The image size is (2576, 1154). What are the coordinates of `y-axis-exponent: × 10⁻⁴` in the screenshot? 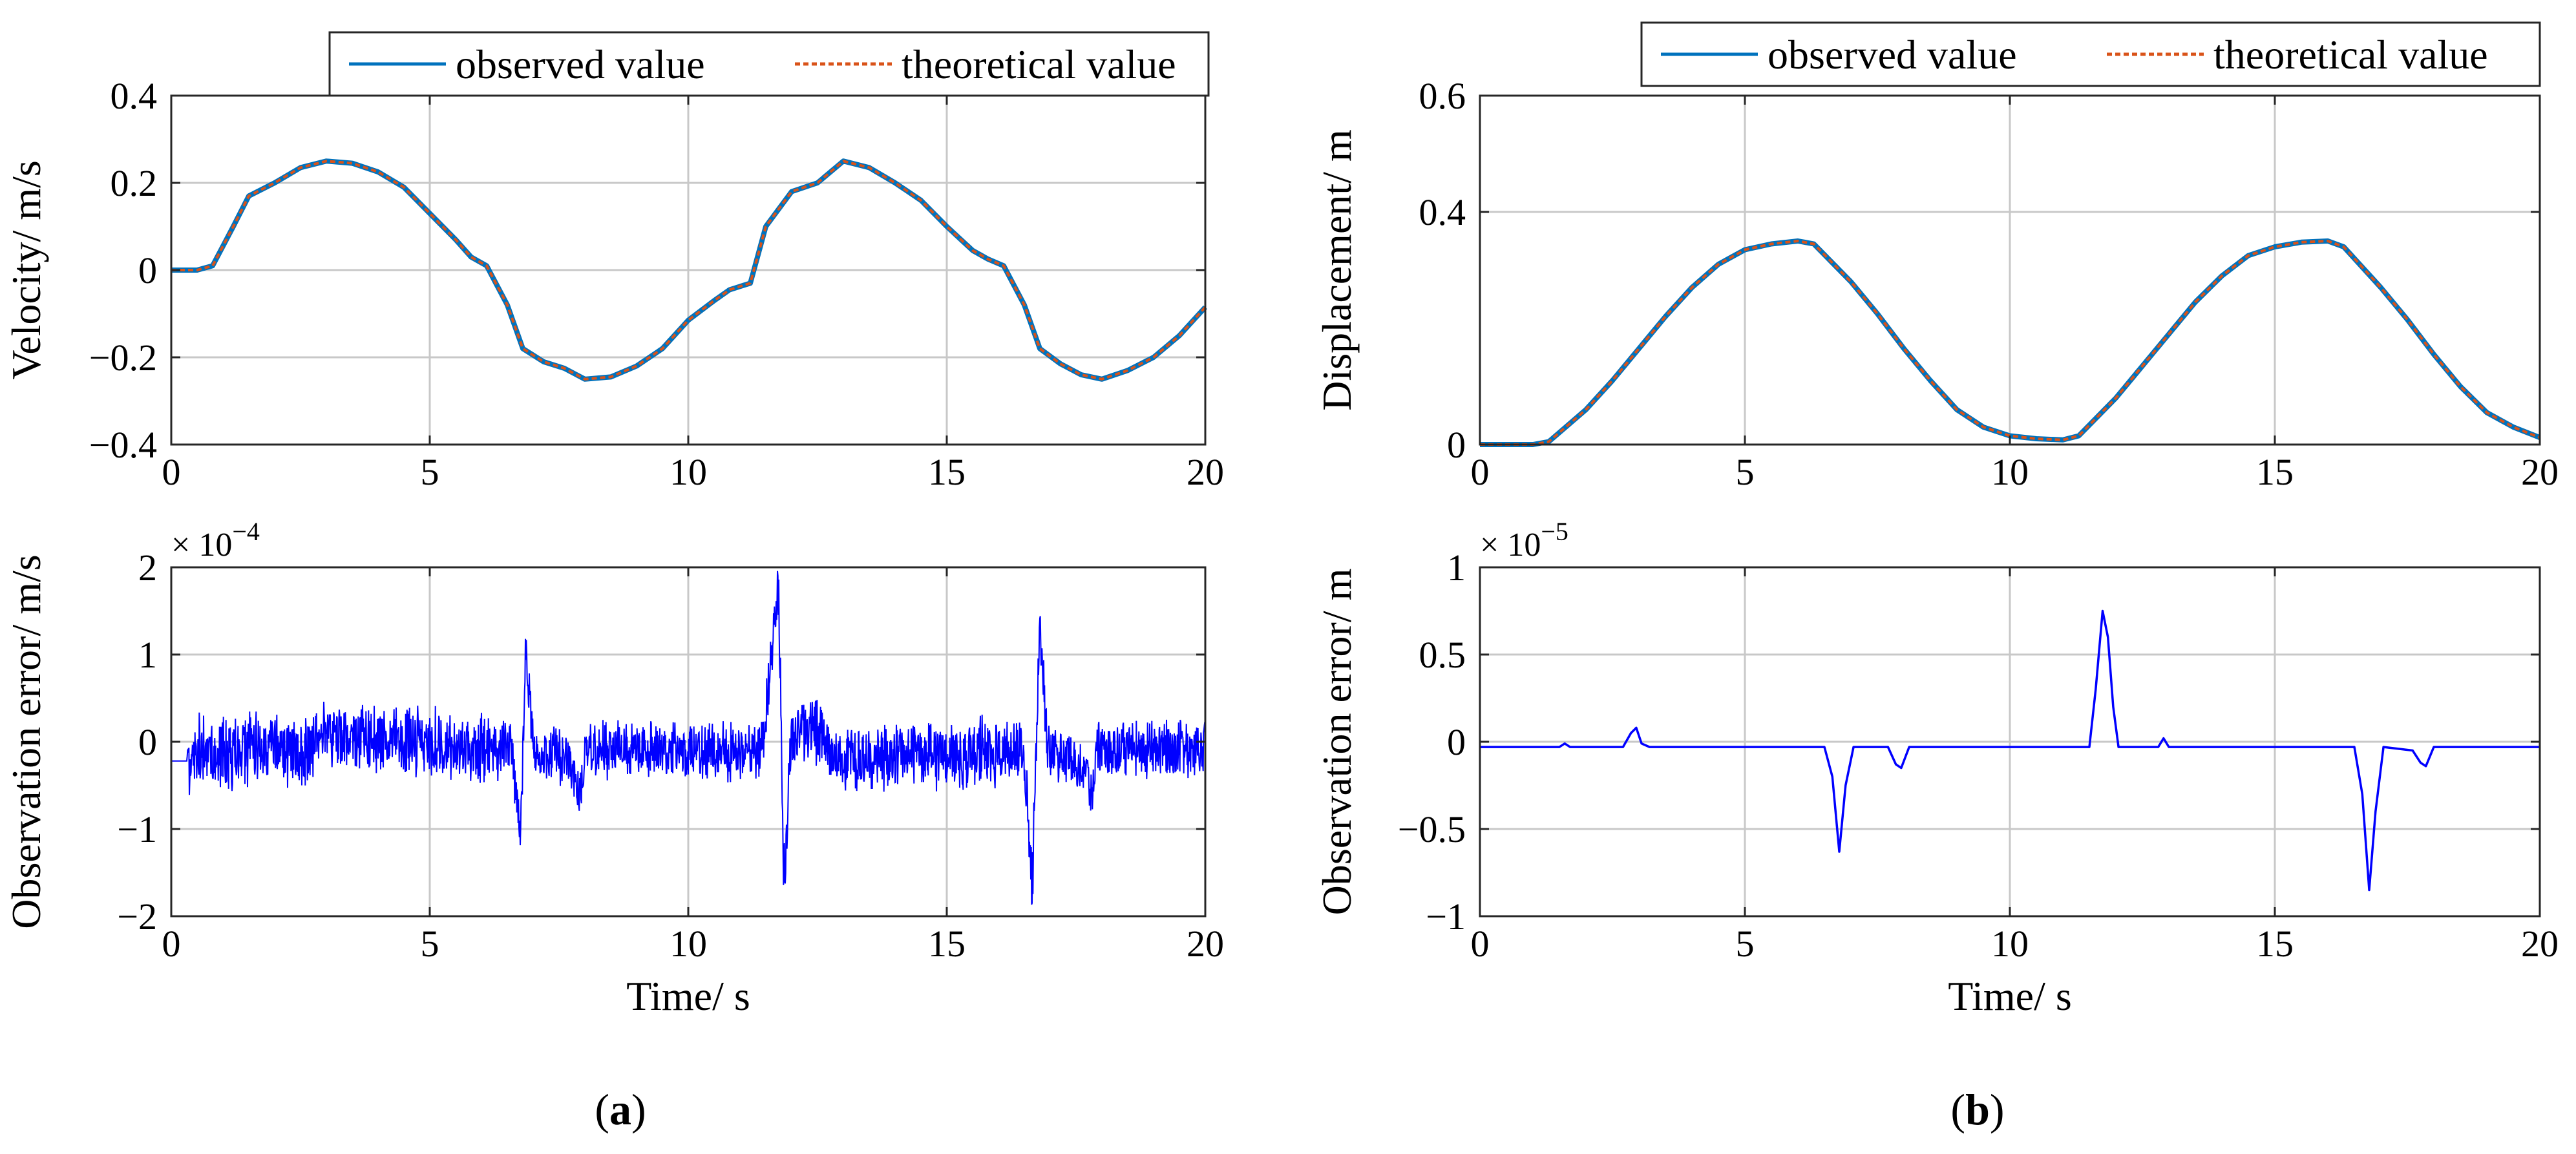 It's located at (215, 540).